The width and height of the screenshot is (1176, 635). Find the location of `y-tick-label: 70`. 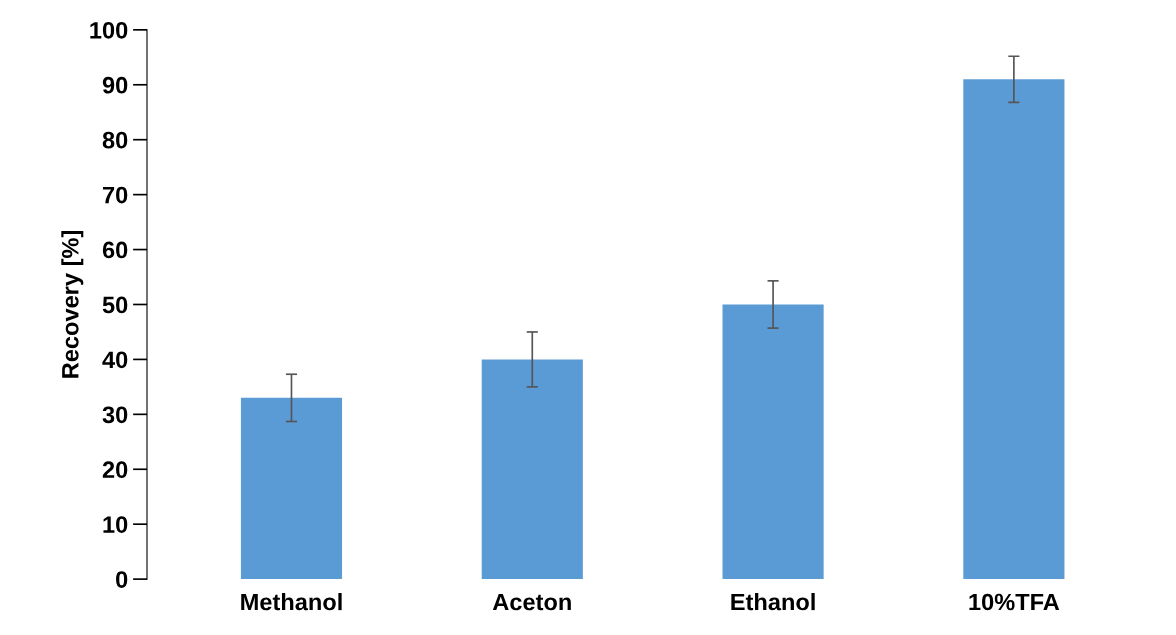

y-tick-label: 70 is located at coordinates (115, 195).